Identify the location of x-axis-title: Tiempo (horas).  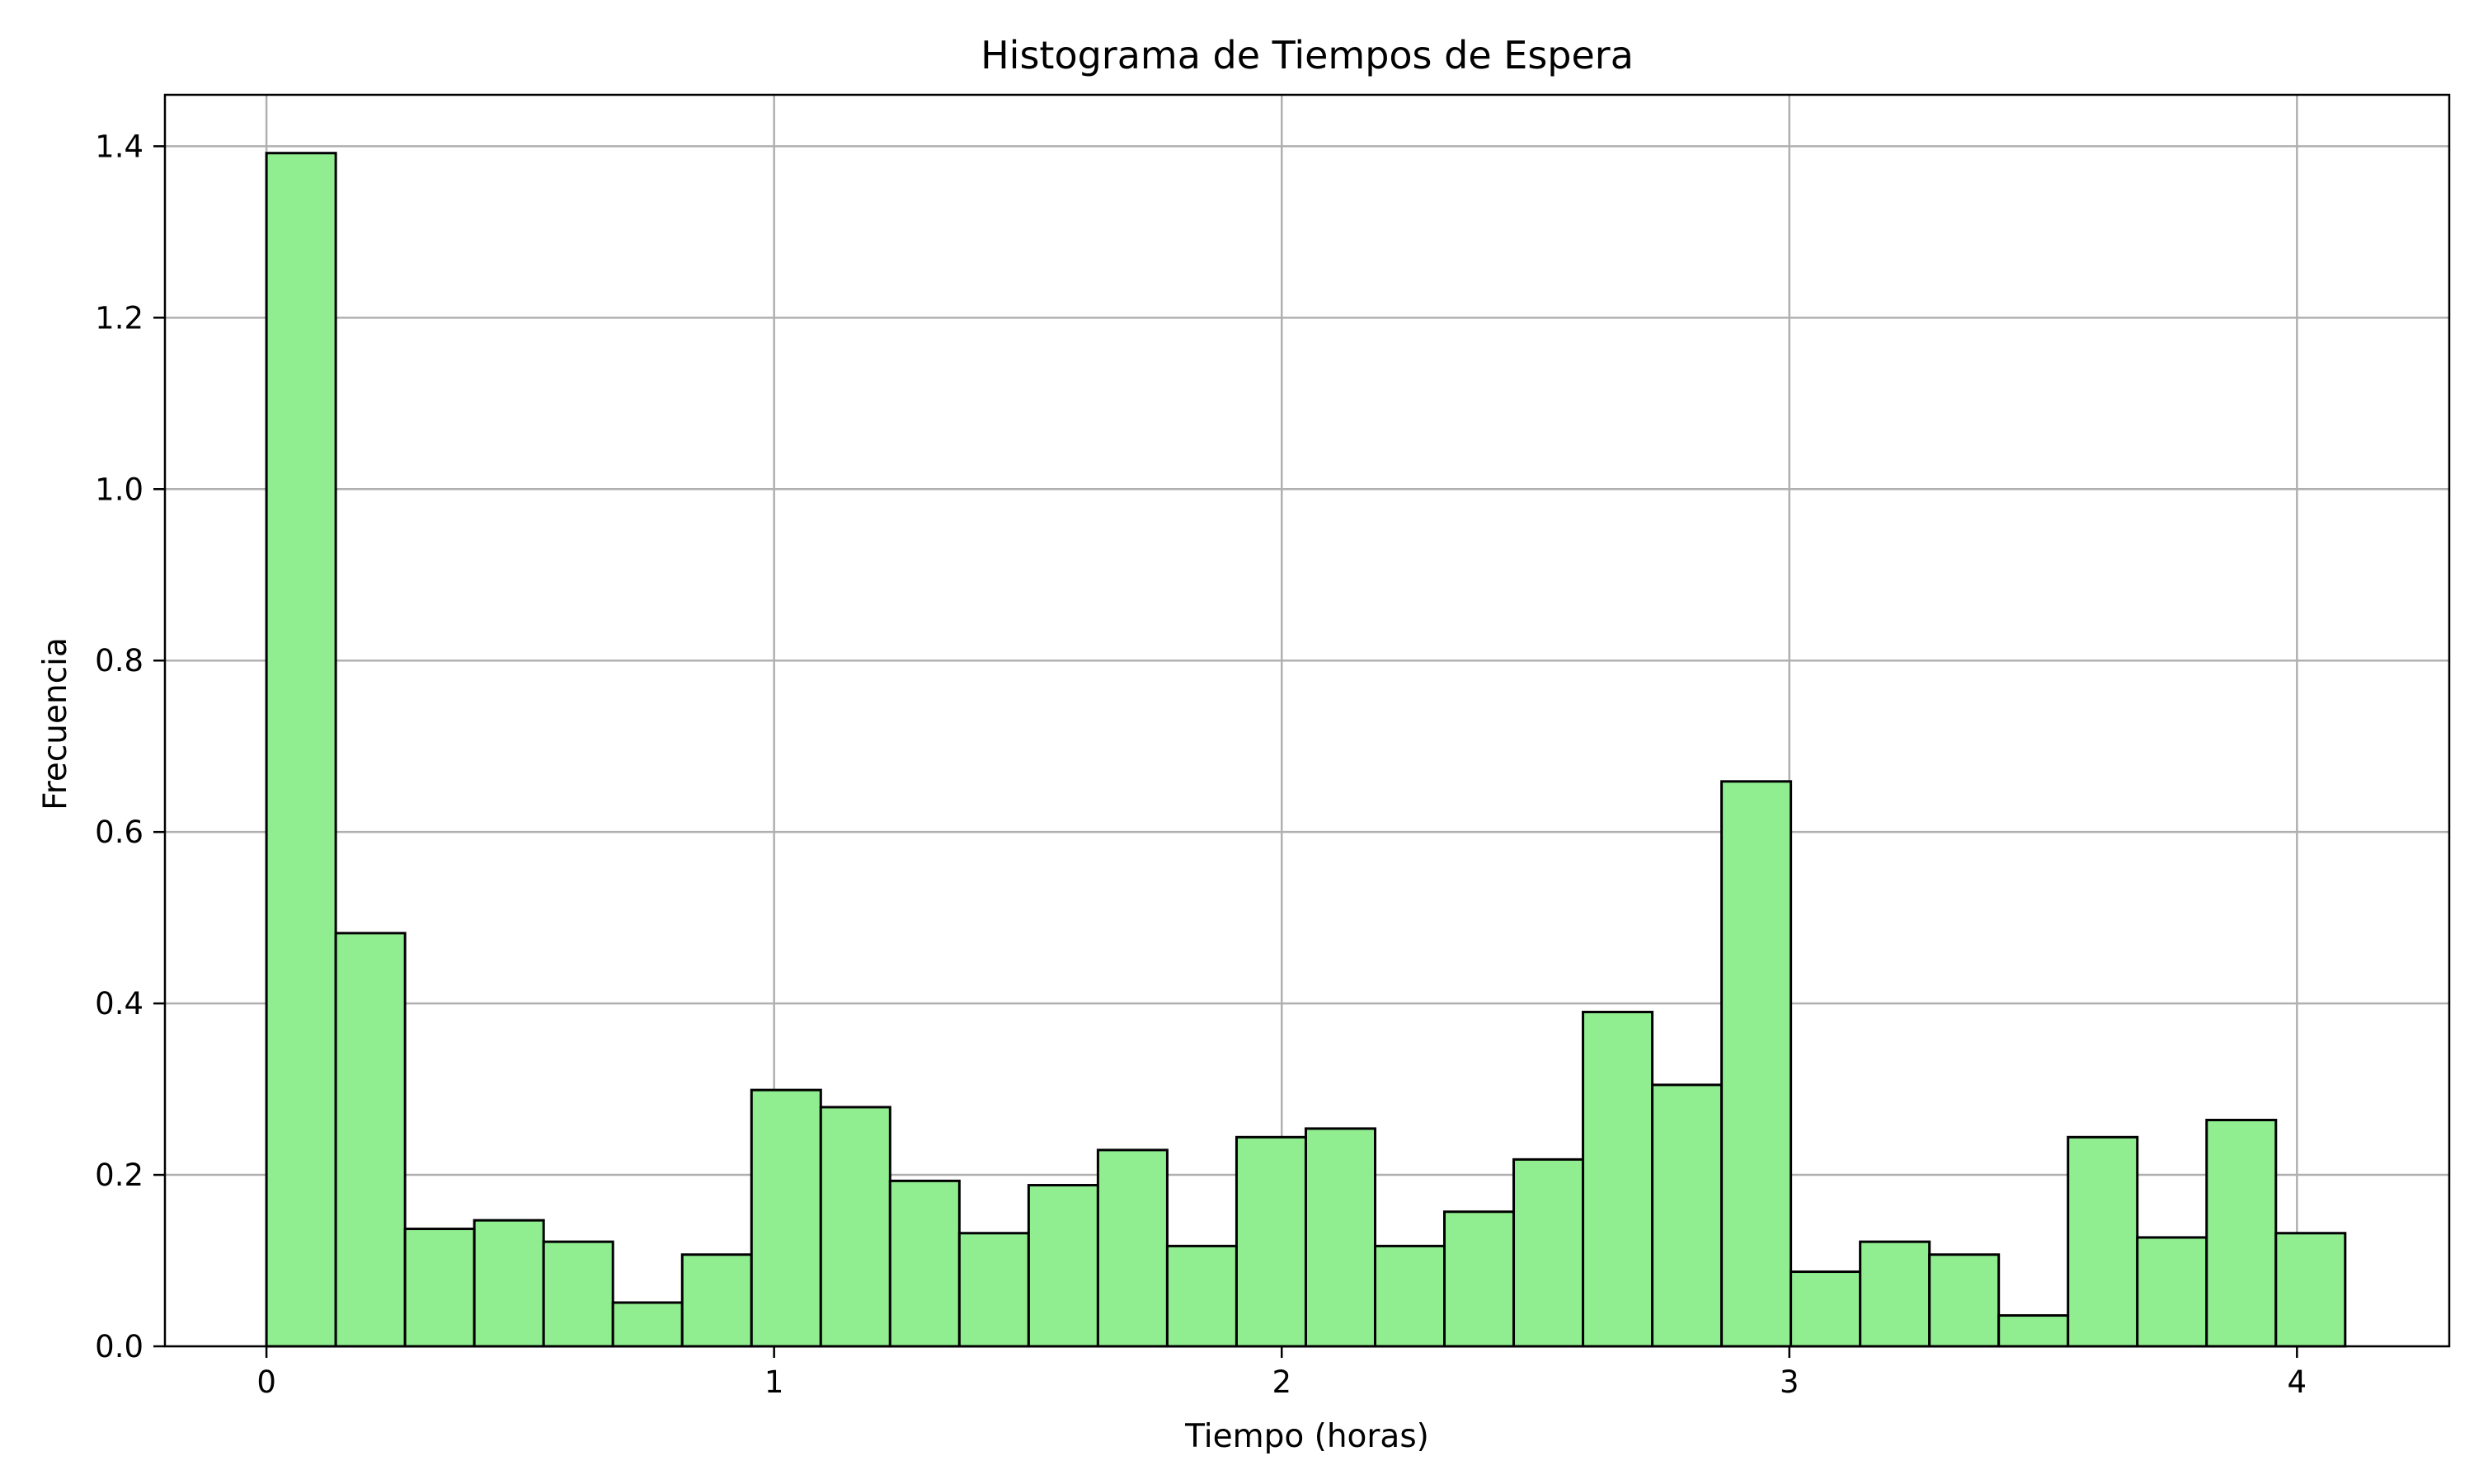
(1306, 1436).